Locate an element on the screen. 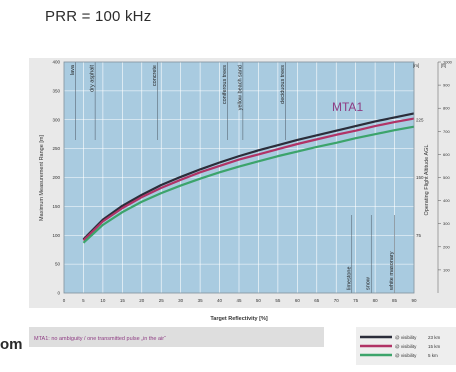 The image size is (456, 372). y2-ft-tick-label: 1000 is located at coordinates (448, 62).